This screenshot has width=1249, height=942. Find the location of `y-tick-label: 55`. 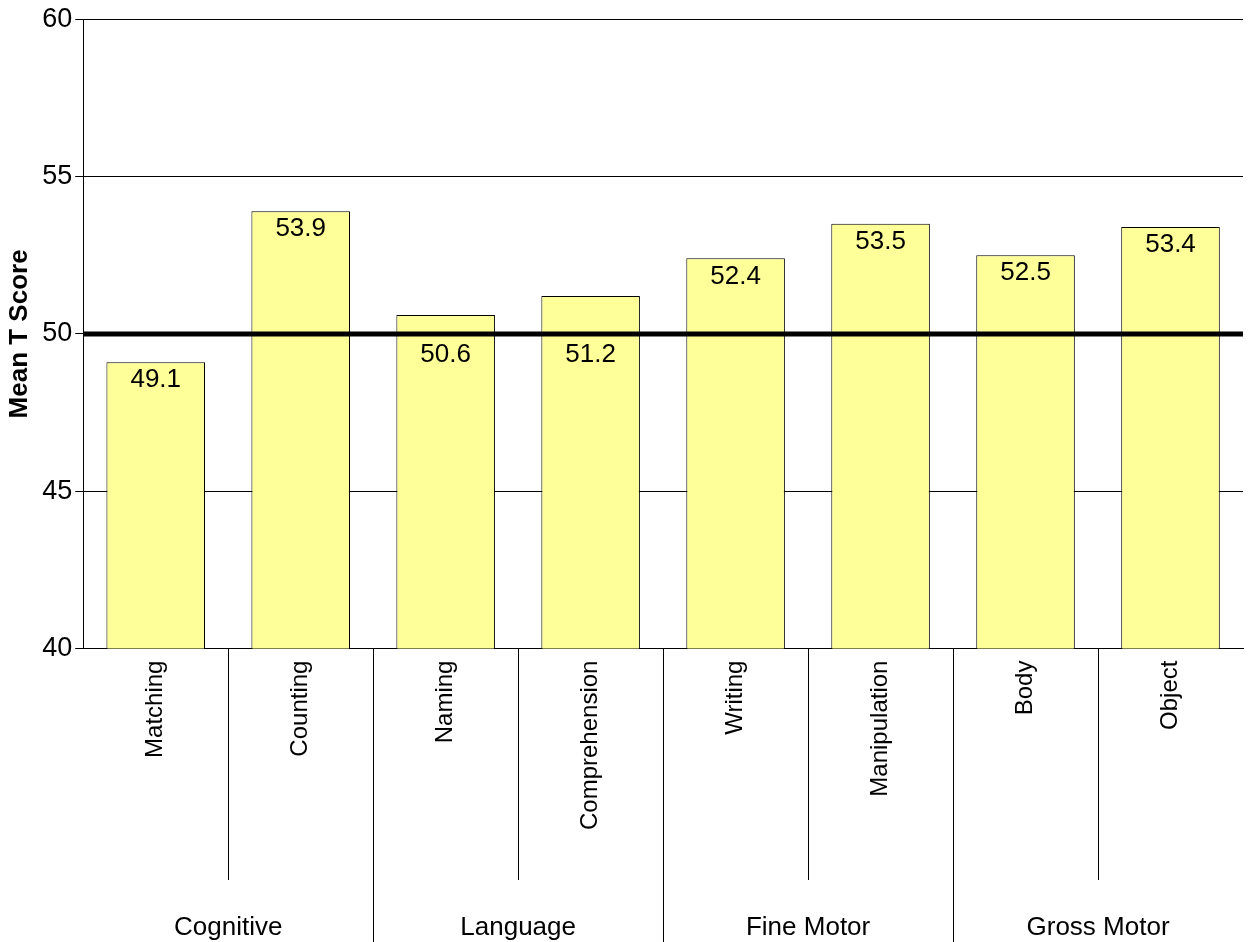

y-tick-label: 55 is located at coordinates (57, 175).